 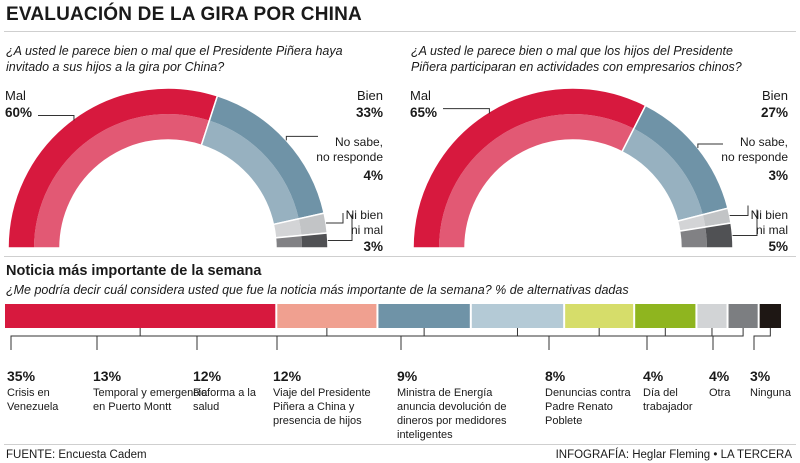 I want to click on bar-category-label: Ninguna, so click(x=771, y=393).